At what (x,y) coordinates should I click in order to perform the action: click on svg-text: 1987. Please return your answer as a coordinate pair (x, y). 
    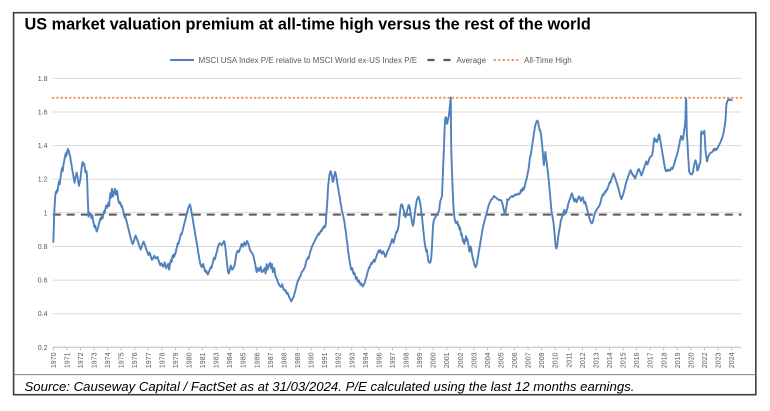
    Looking at the image, I should click on (271, 360).